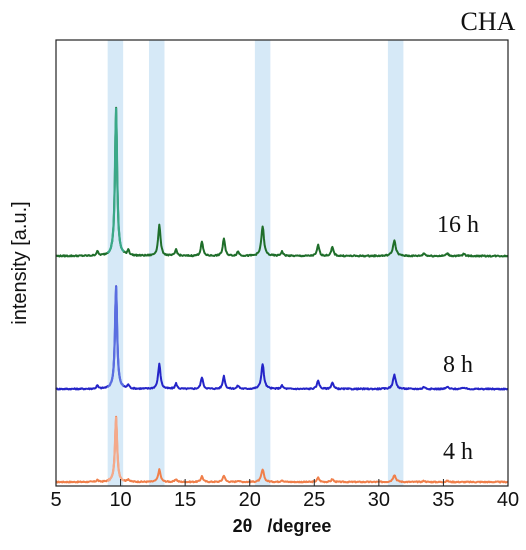 The width and height of the screenshot is (526, 550). Describe the element at coordinates (458, 338) in the screenshot. I see `series-labels: 4 h 8 h 16 h` at that location.